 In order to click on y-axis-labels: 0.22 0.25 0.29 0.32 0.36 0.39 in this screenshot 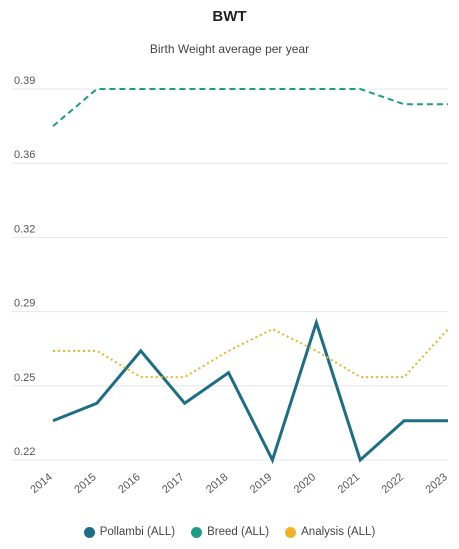, I will do `click(24, 266)`.